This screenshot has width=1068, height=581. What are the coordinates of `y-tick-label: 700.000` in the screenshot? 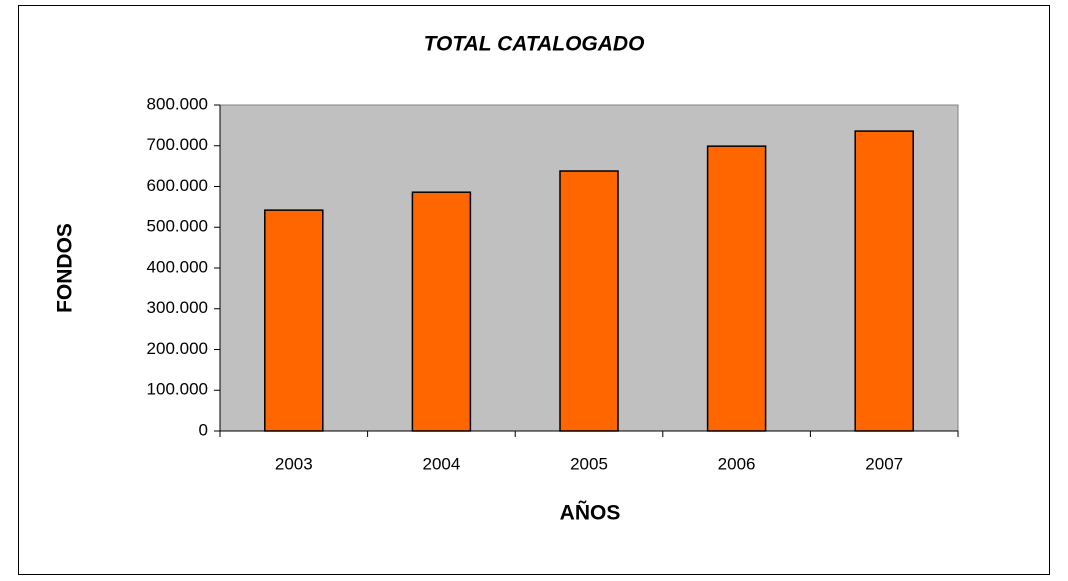 It's located at (177, 144).